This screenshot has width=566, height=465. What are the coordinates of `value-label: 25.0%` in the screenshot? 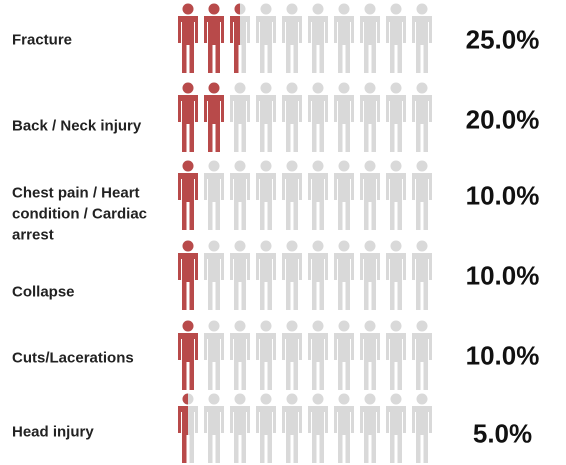 It's located at (502, 39).